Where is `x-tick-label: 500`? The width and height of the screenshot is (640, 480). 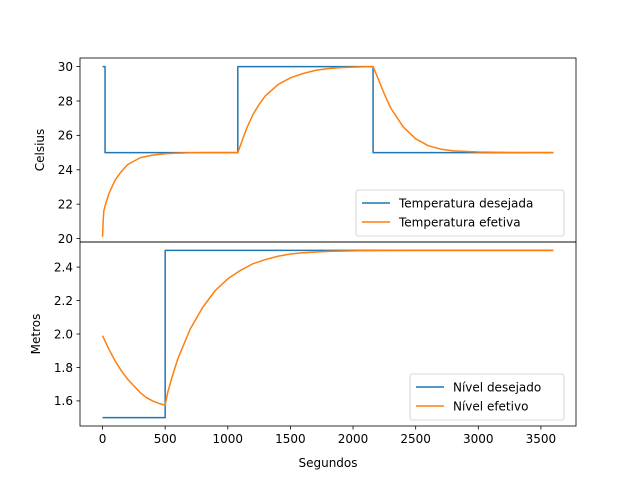
x-tick-label: 500 is located at coordinates (165, 439).